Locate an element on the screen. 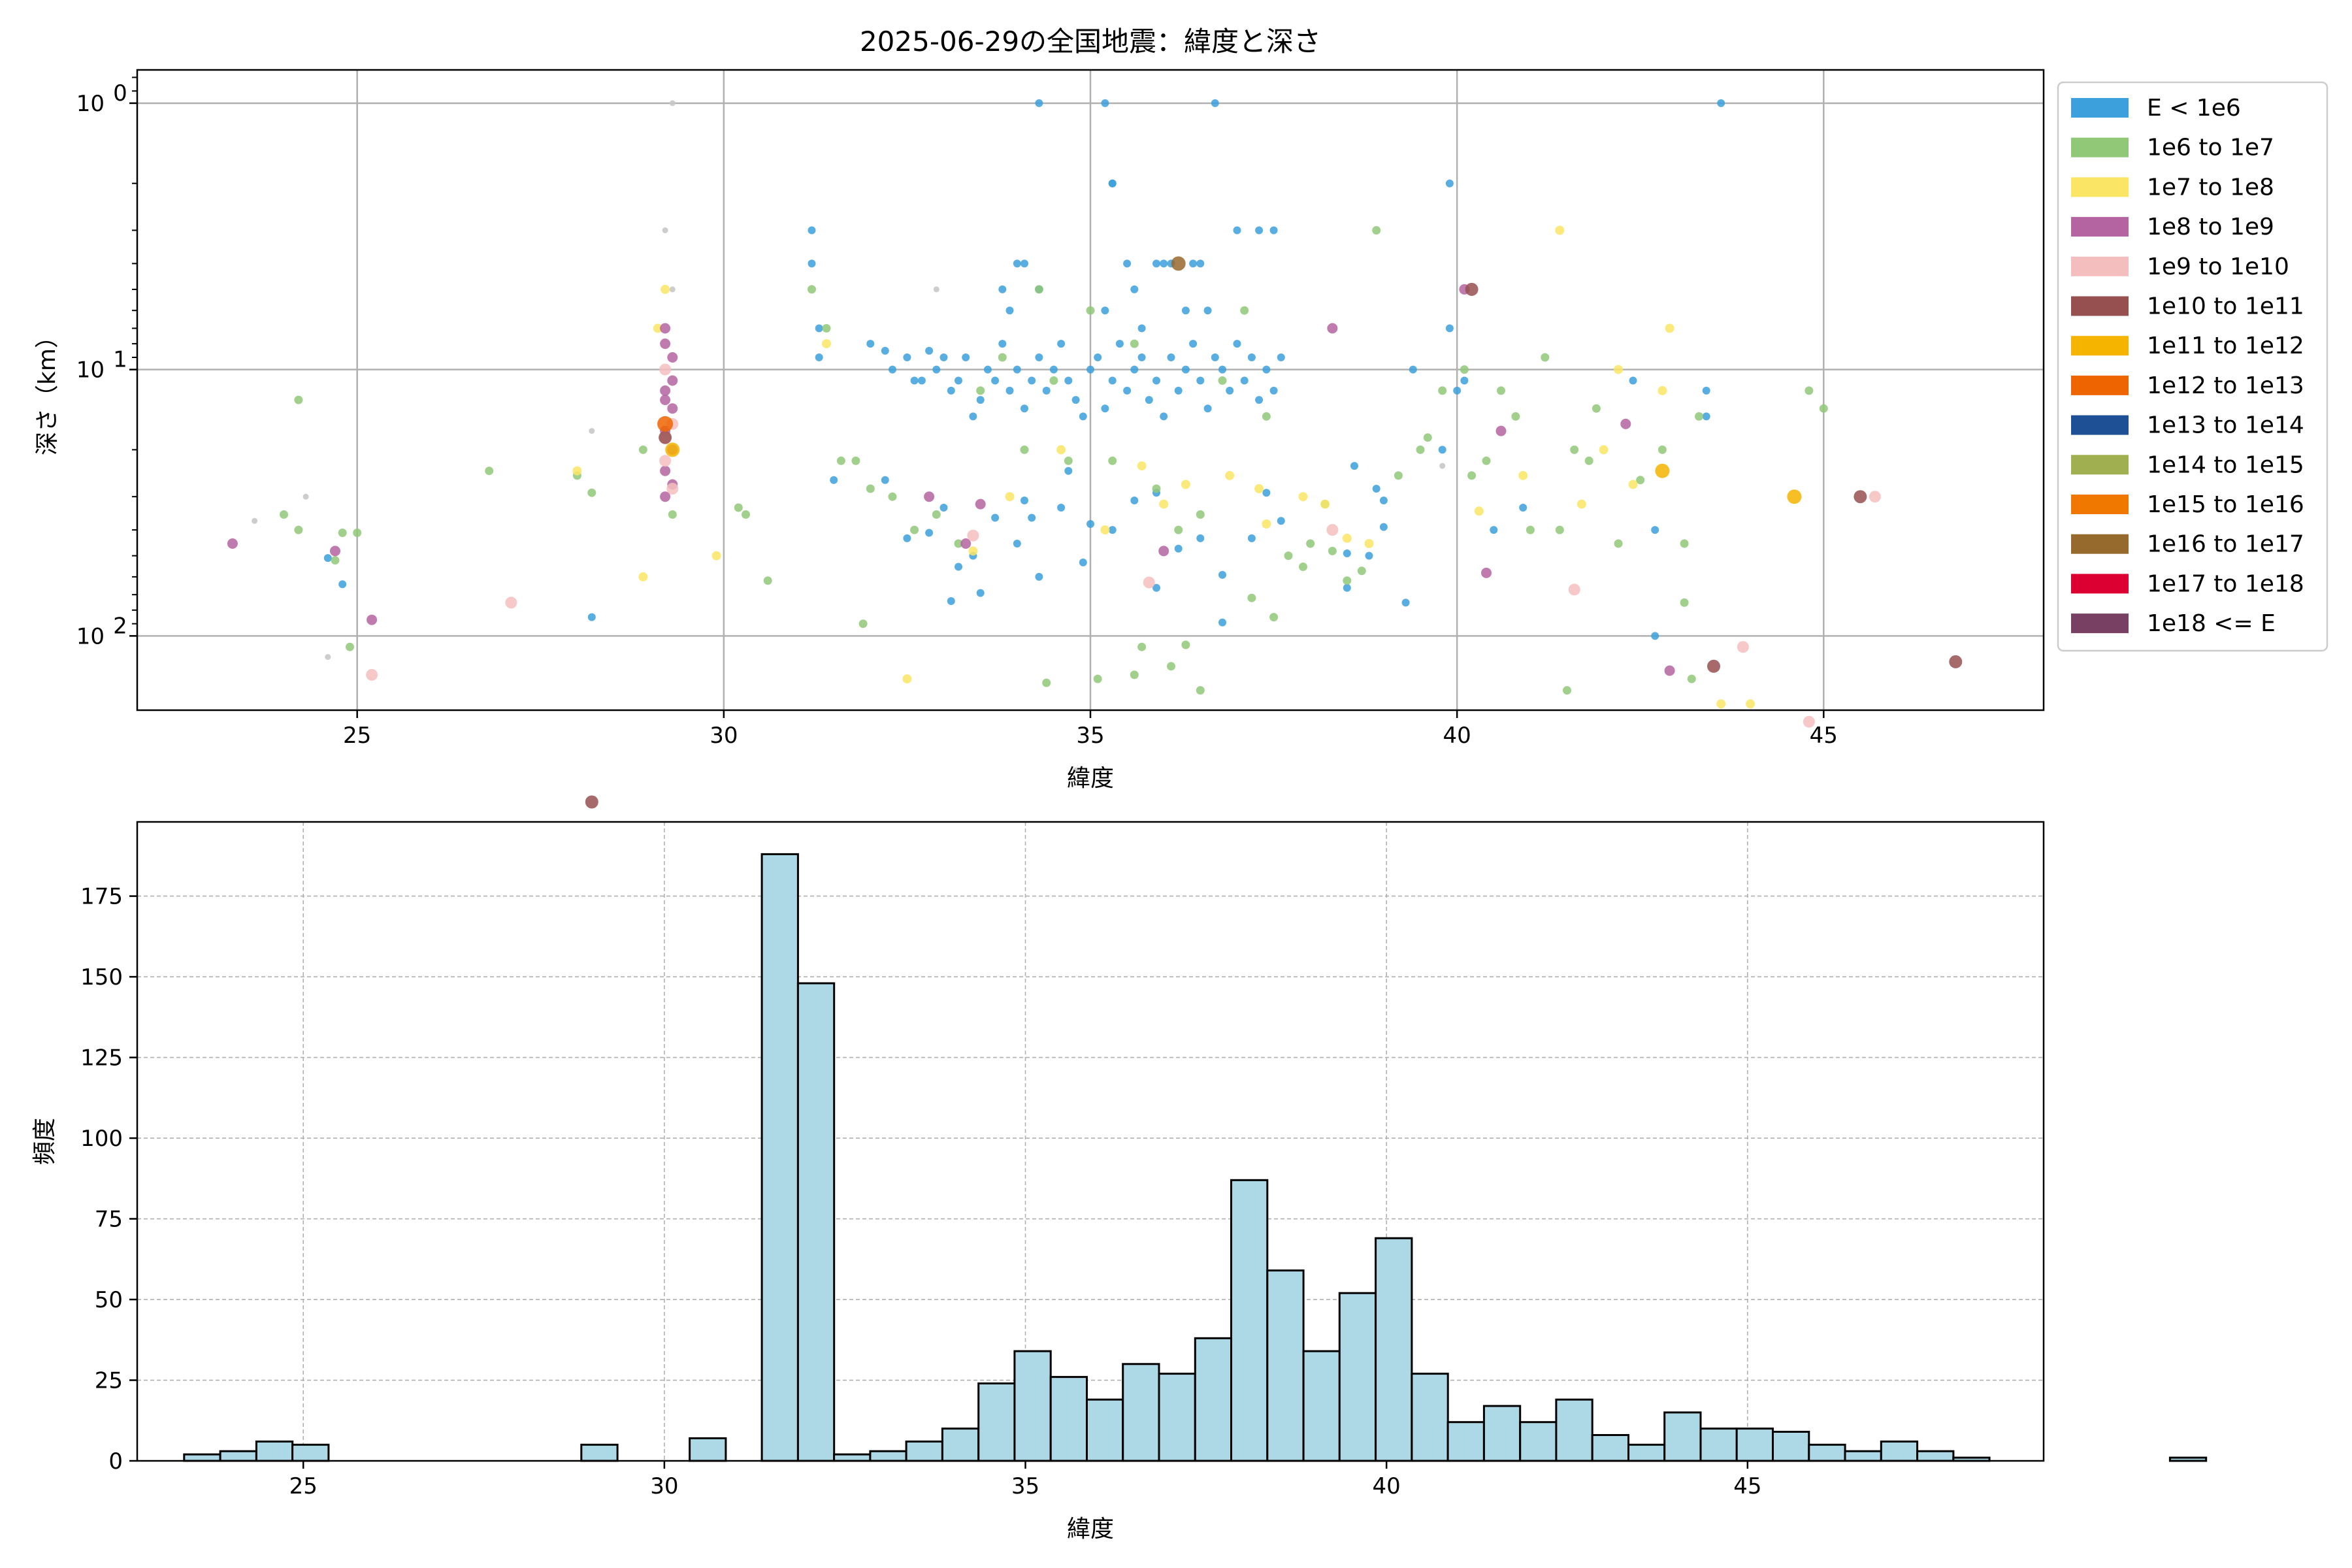 Image resolution: width=2352 pixels, height=1568 pixels. legend-label: E < 1e6 is located at coordinates (2194, 108).